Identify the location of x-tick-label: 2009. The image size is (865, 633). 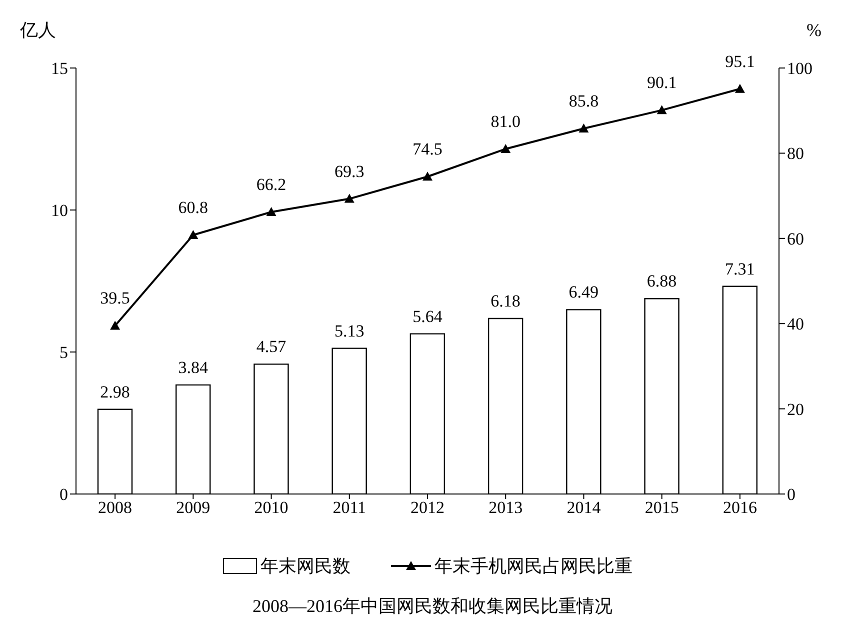
(193, 508).